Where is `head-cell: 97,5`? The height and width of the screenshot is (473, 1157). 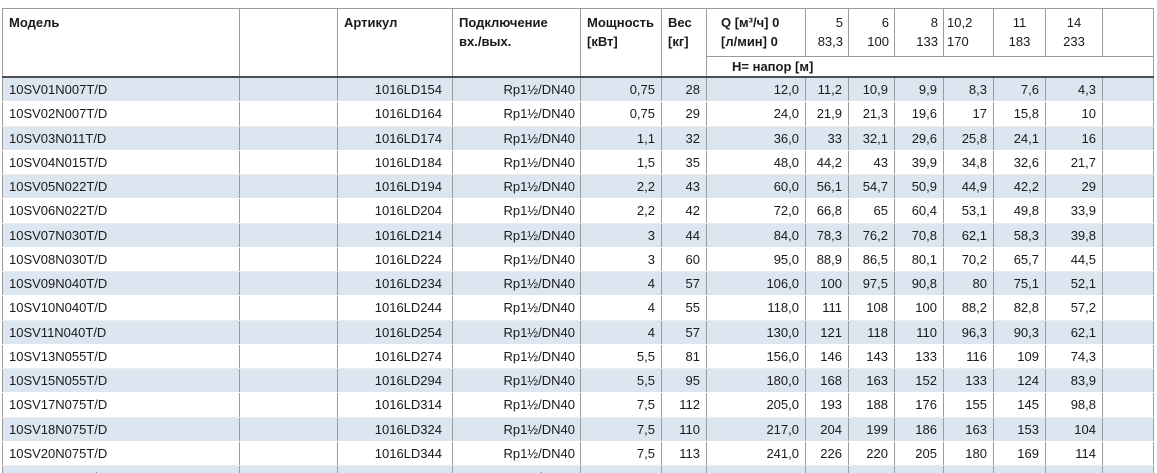
head-cell: 97,5 is located at coordinates (871, 284).